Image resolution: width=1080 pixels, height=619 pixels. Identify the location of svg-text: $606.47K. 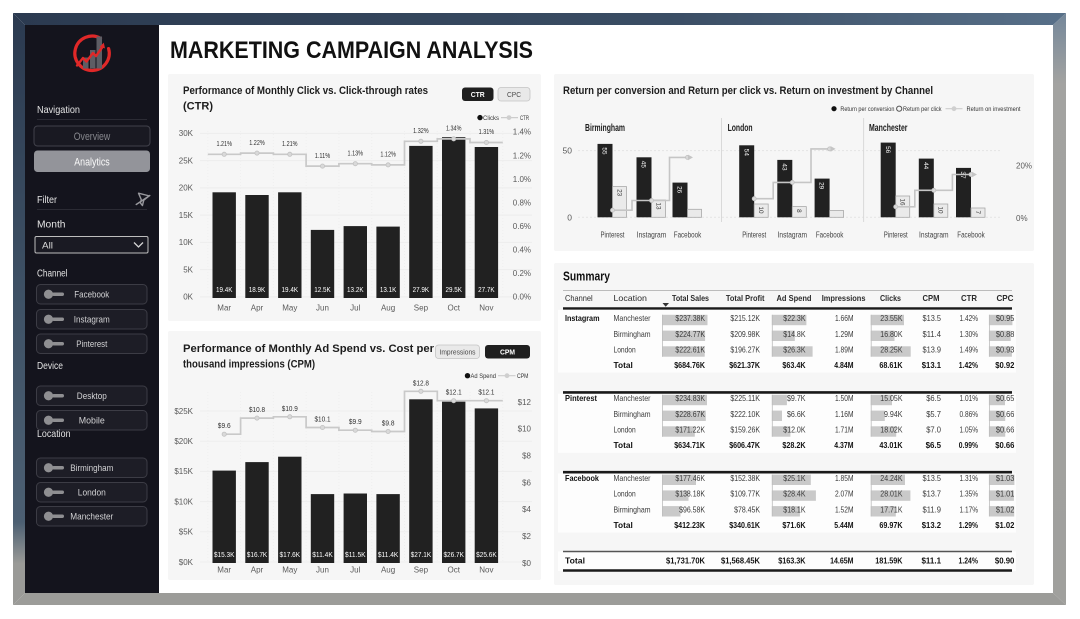
(744, 445).